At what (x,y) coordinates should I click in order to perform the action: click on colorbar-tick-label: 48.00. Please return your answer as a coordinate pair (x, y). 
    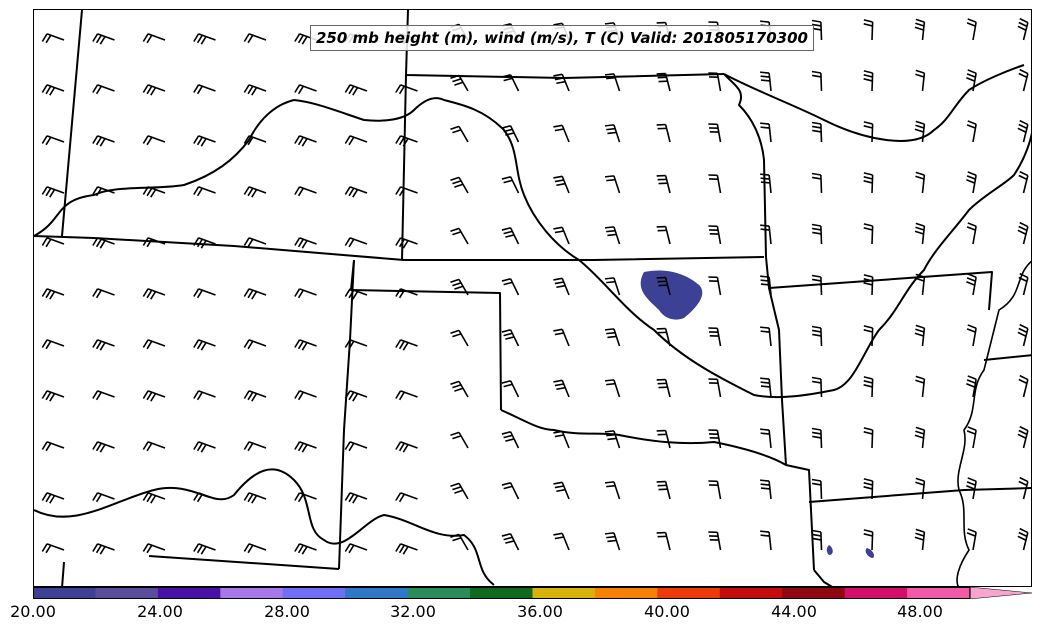
    Looking at the image, I should click on (920, 611).